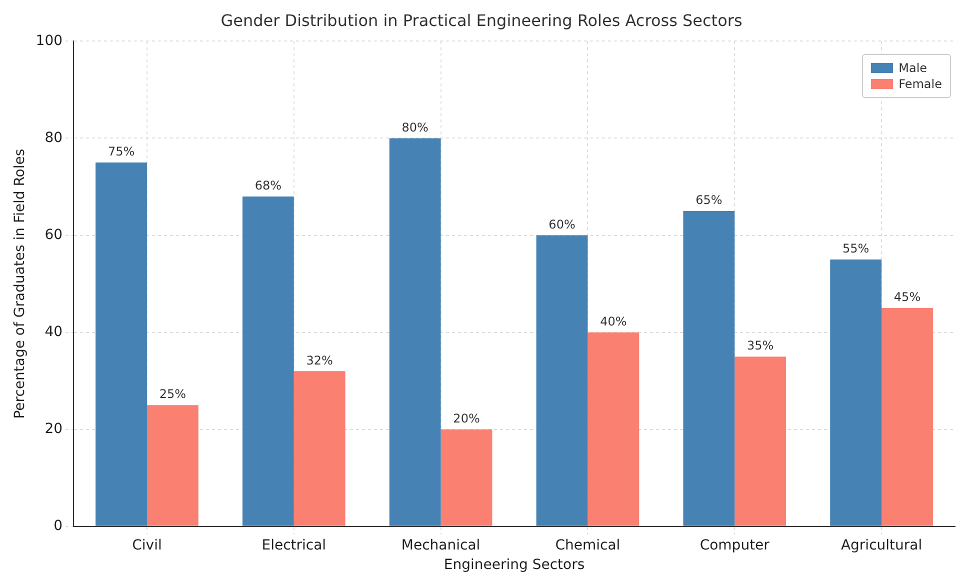  Describe the element at coordinates (514, 565) in the screenshot. I see `x-axis-title: Engineering Sectors` at that location.